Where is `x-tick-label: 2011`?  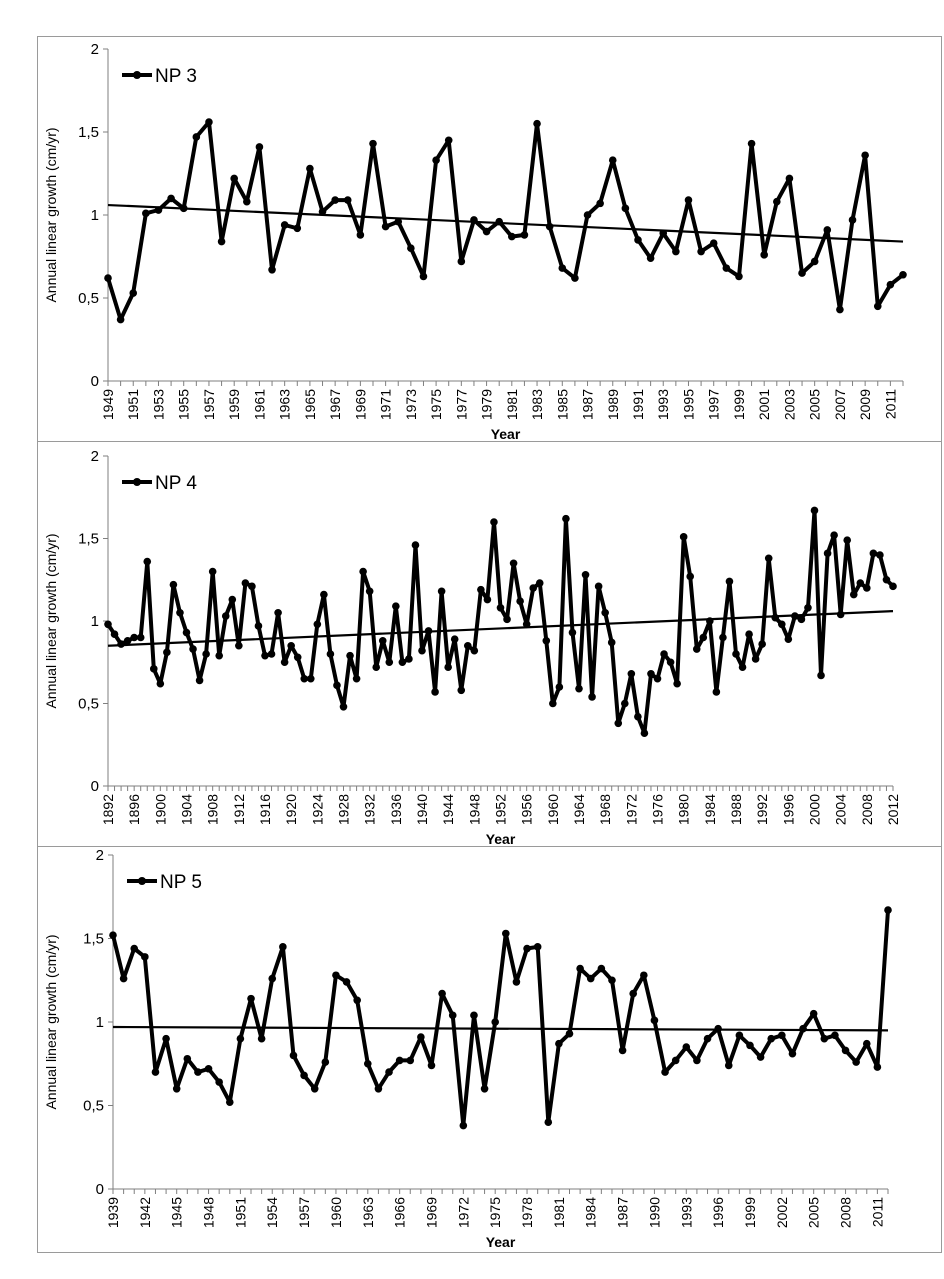 x-tick-label: 2011 is located at coordinates (877, 1212).